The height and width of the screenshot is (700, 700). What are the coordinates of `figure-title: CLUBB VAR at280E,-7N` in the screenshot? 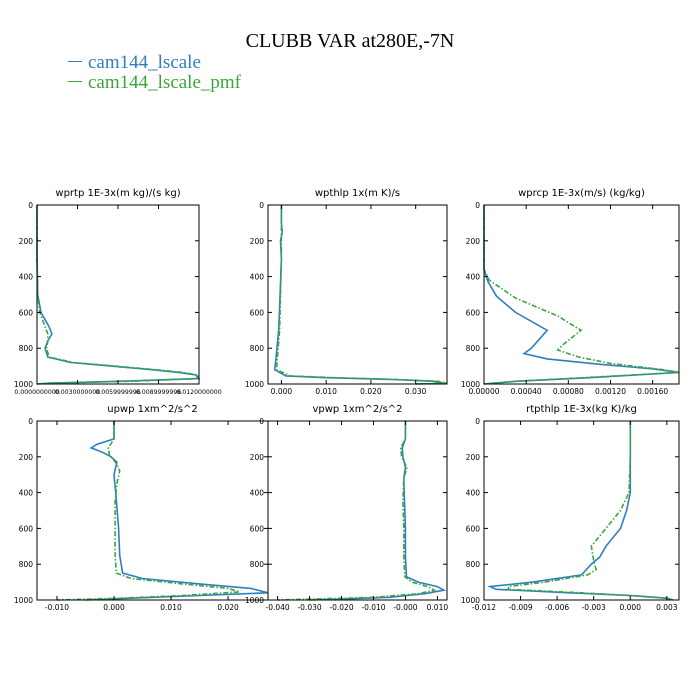 It's located at (350, 41).